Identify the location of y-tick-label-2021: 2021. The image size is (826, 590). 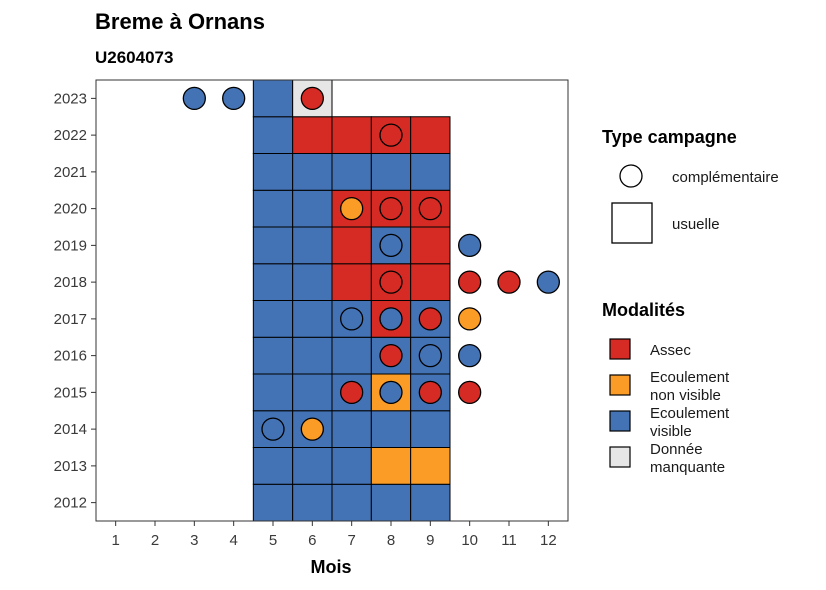
(70, 172).